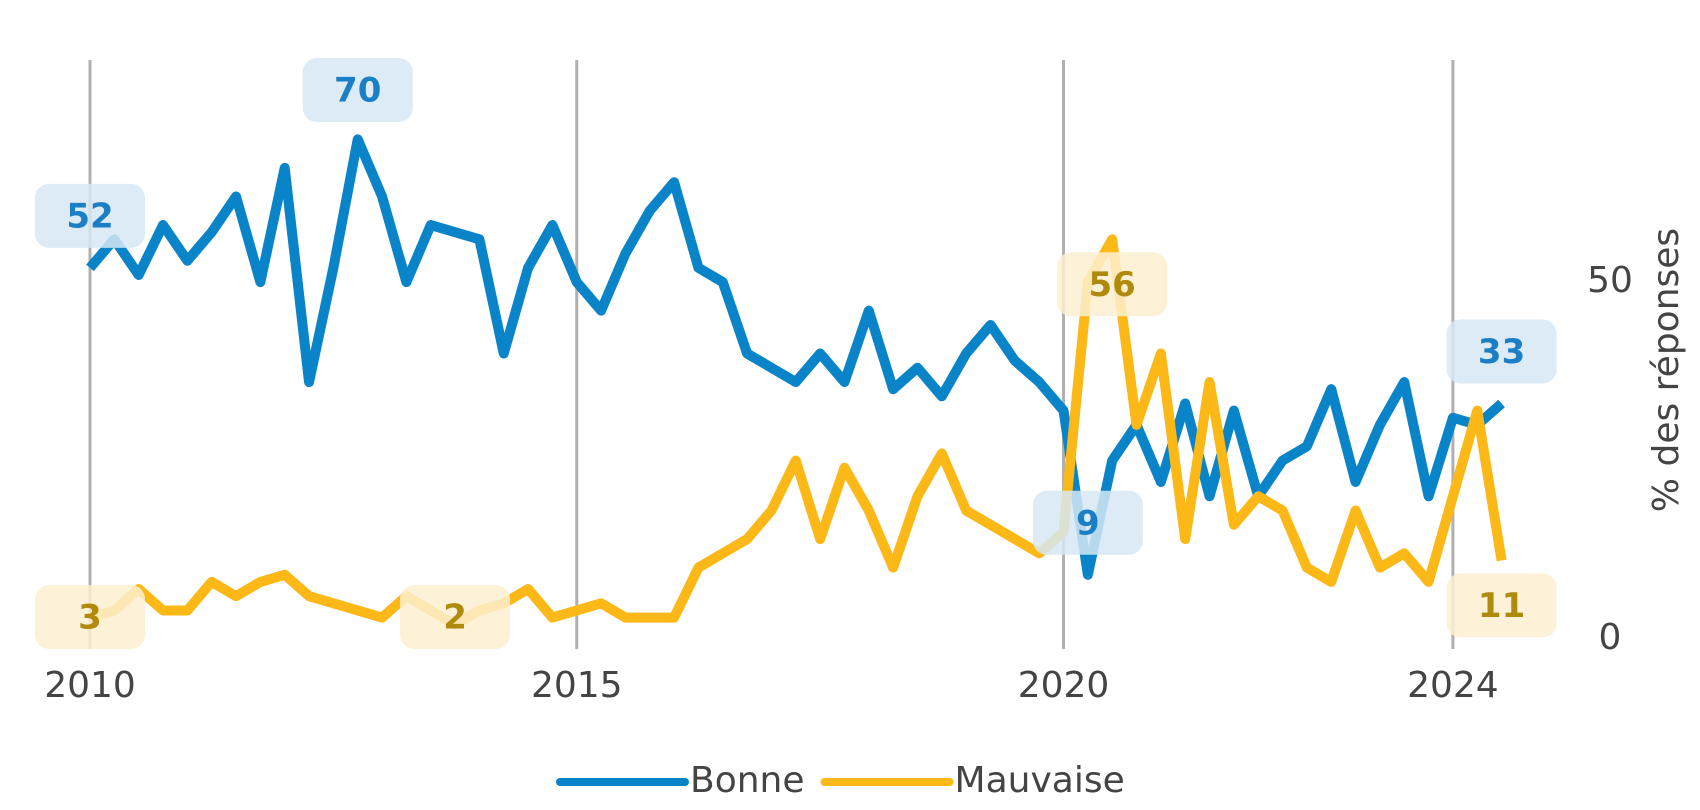 This screenshot has height=810, width=1700. Describe the element at coordinates (90, 685) in the screenshot. I see `x-tick-label: 2010` at that location.